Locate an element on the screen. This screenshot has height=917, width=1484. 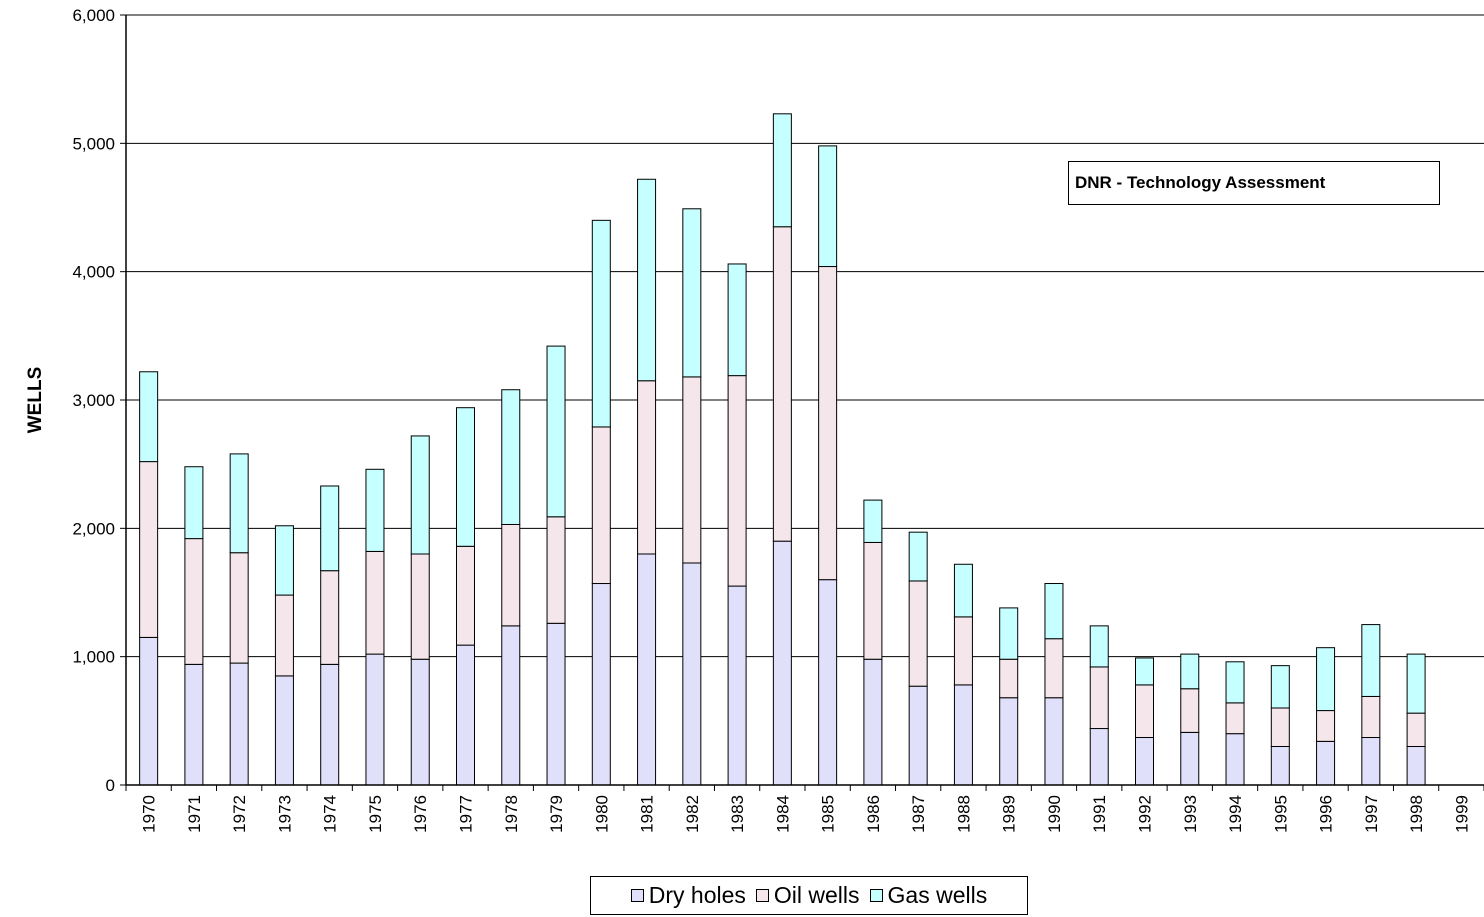
bar-oil-wells-1976 is located at coordinates (420, 606).